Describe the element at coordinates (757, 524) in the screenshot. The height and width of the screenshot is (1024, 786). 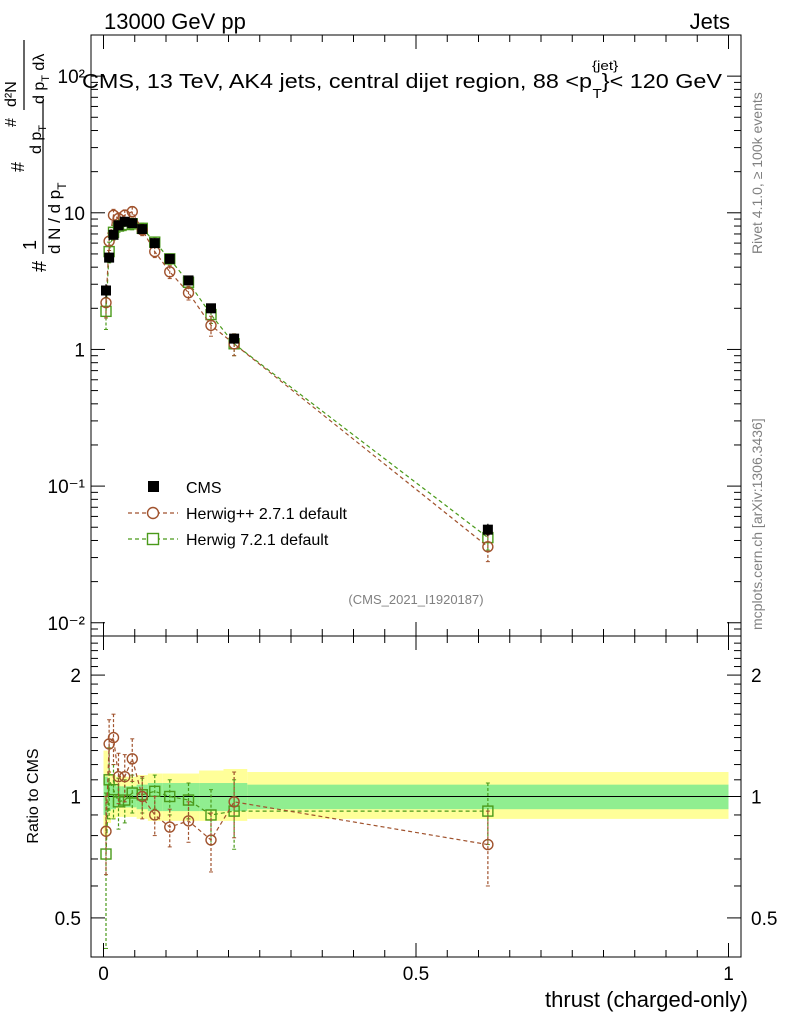
I see `mcplots-label: mcplots.cern.ch [arXiv:1306.3436]` at that location.